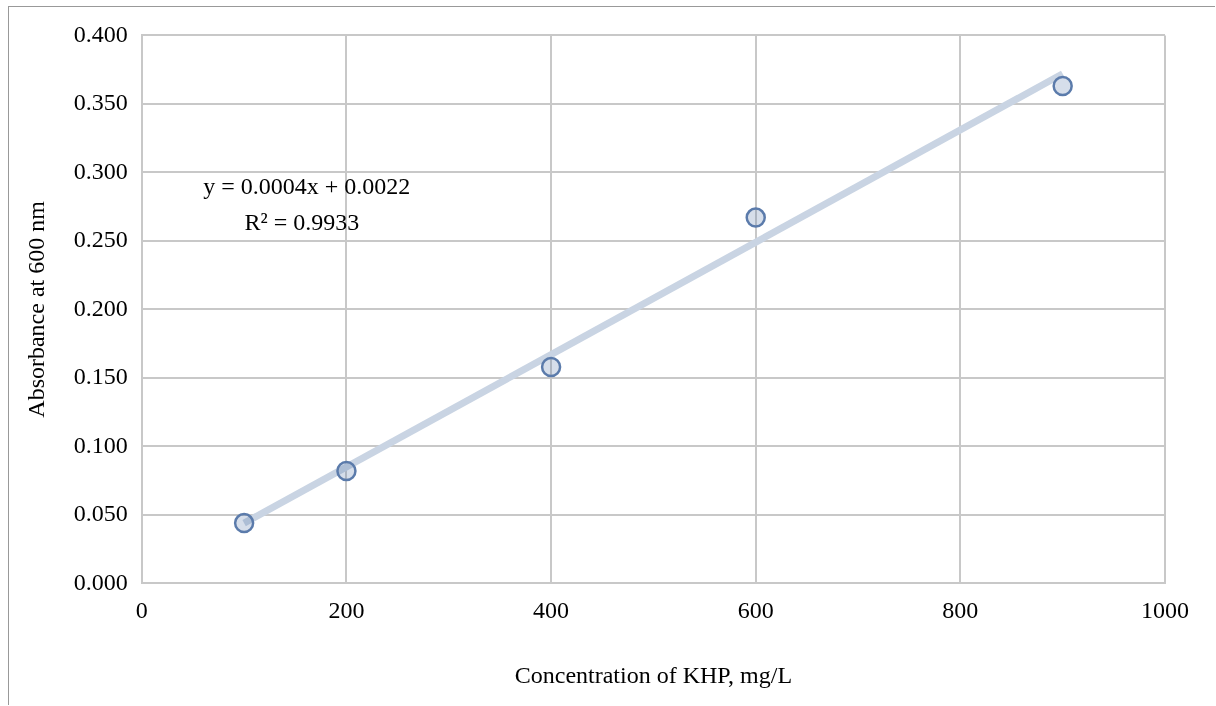 The height and width of the screenshot is (706, 1216). Describe the element at coordinates (302, 221) in the screenshot. I see `annotation: R² = 0.9933` at that location.